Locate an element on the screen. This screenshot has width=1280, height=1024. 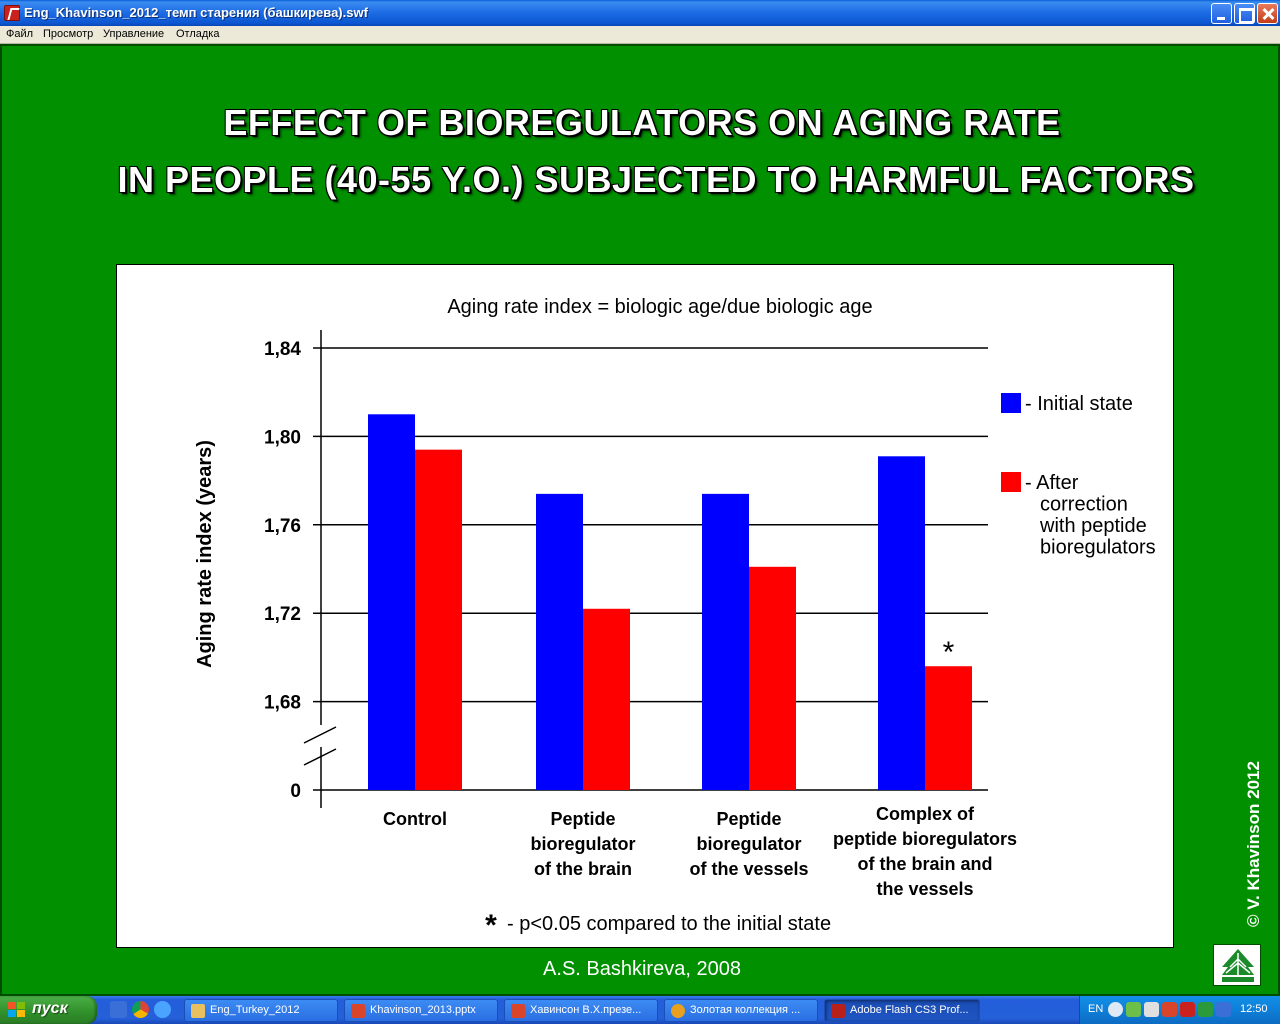
close-button is located at coordinates (1267, 13).